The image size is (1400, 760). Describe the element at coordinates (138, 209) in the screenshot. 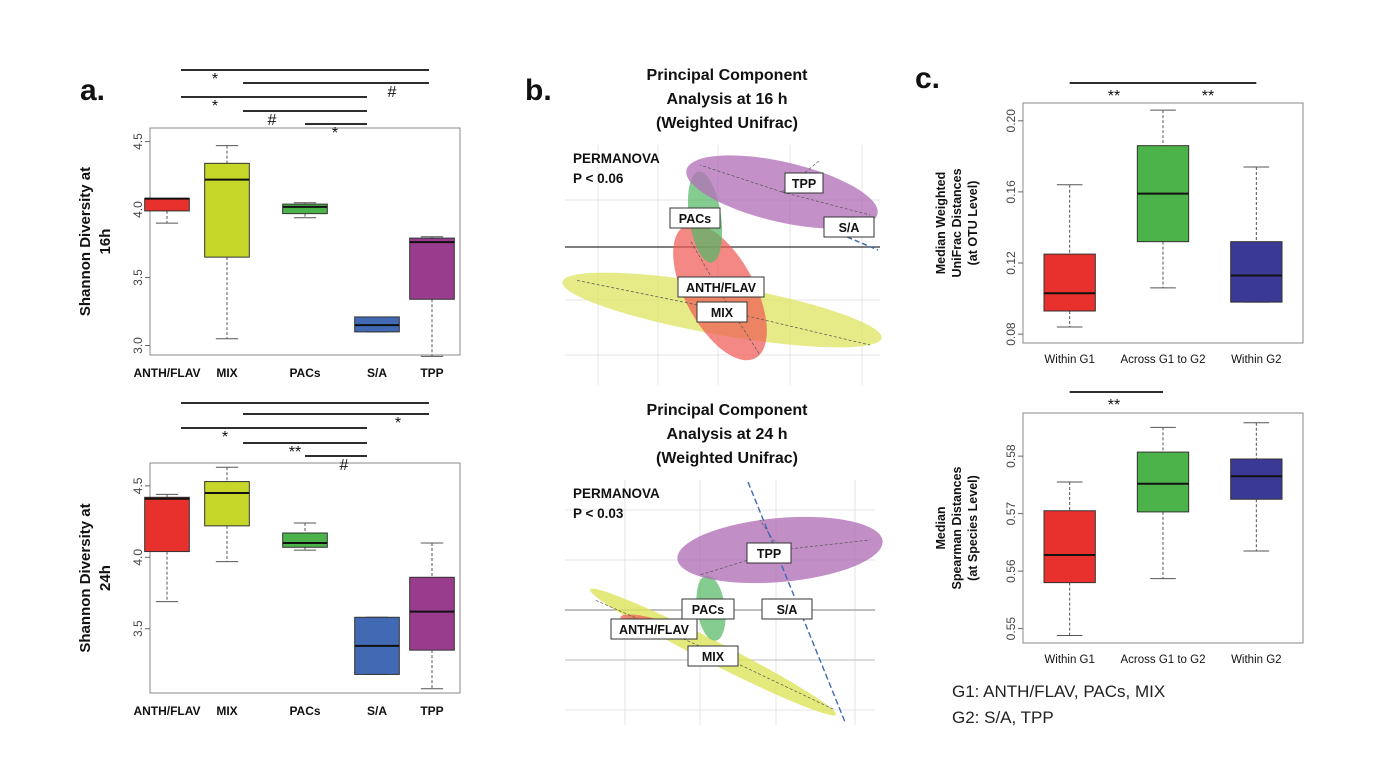

I see `y-tick-label: 4.0` at that location.